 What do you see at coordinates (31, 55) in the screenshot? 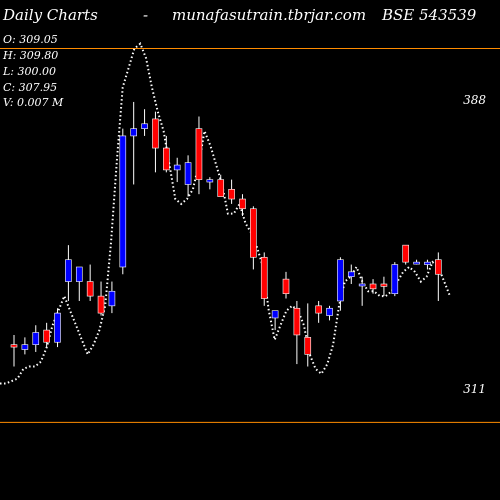
I see `high-value: H: 309.80` at bounding box center [31, 55].